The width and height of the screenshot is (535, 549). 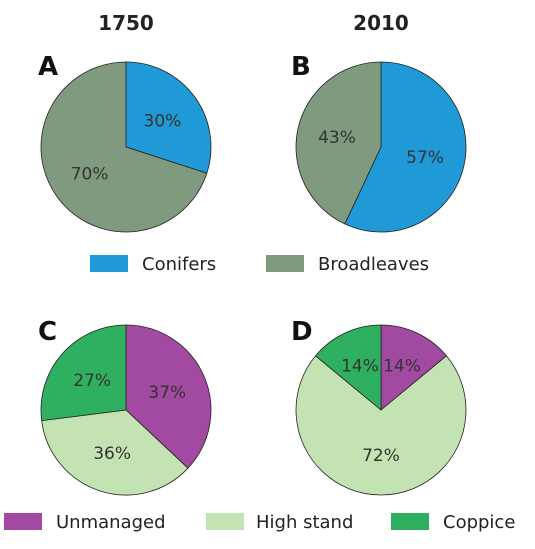 I want to click on legend-label-broadleaves: Broadleaves, so click(x=373, y=264).